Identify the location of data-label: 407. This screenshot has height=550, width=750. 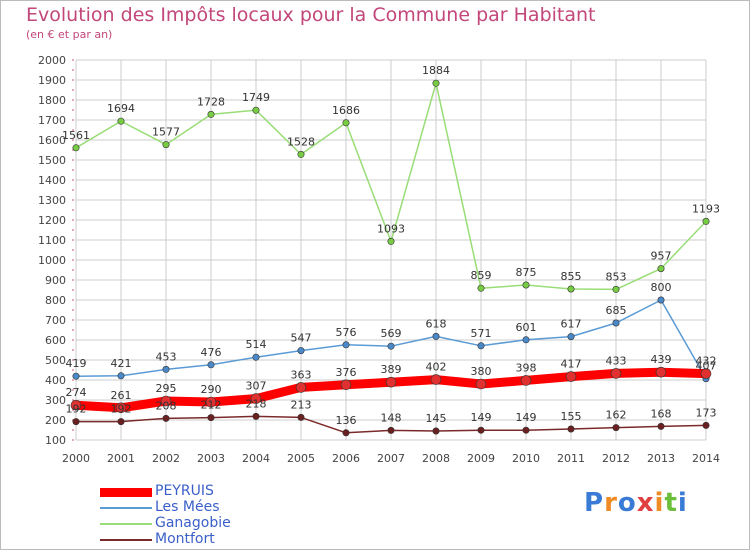
(706, 366).